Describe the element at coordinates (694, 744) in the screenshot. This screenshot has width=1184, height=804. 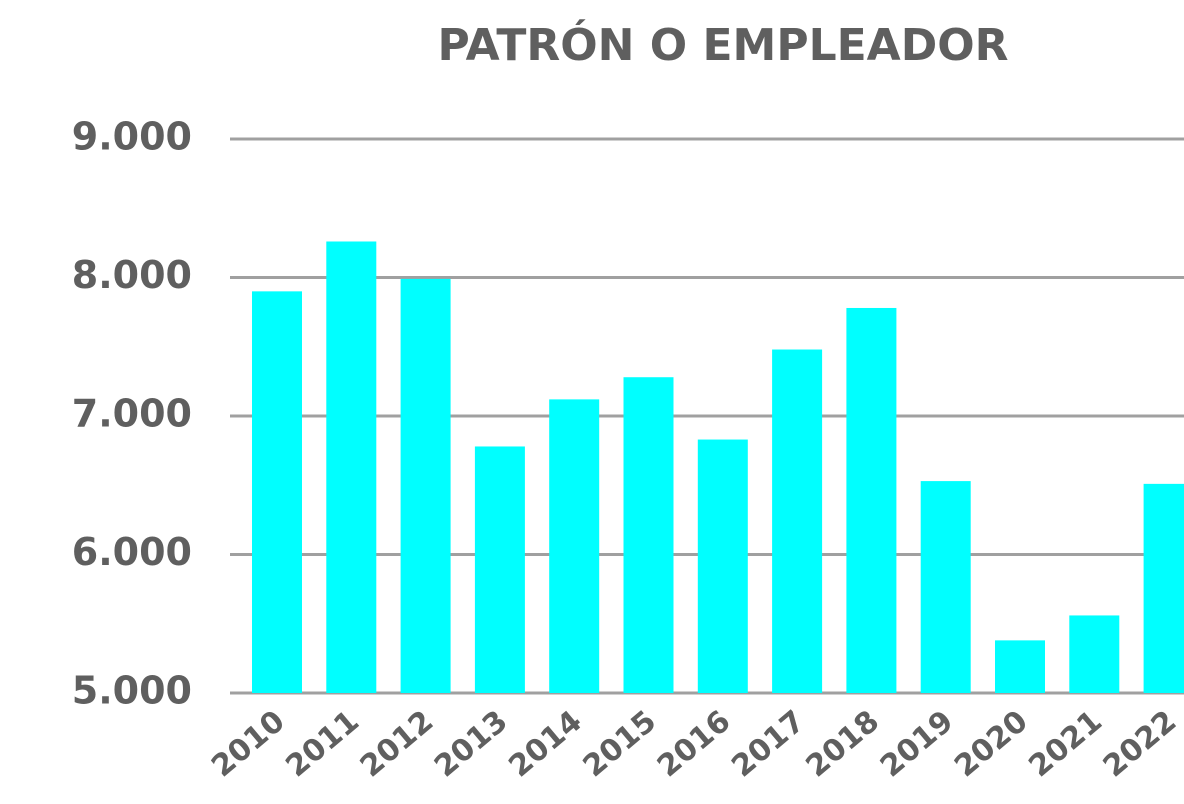
I see `x-tick-label: 2016` at that location.